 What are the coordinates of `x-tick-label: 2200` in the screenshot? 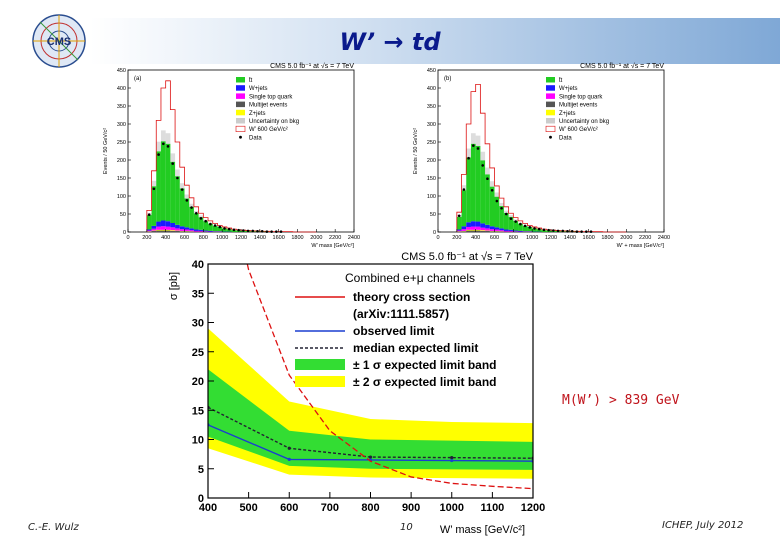 It's located at (645, 238).